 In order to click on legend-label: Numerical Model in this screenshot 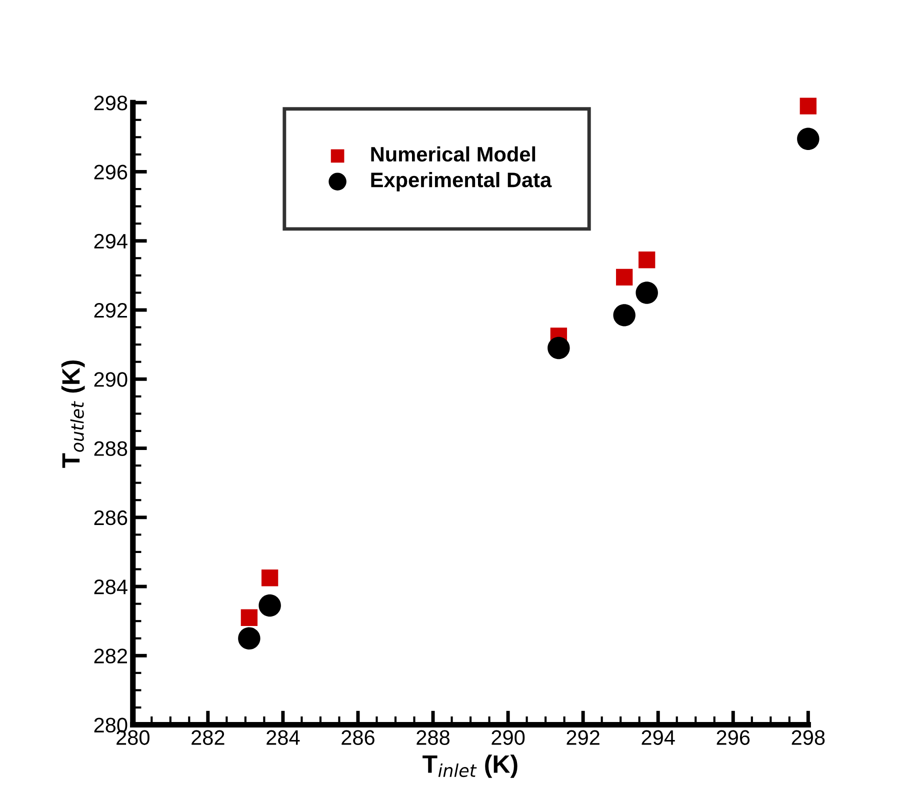, I will do `click(453, 154)`.